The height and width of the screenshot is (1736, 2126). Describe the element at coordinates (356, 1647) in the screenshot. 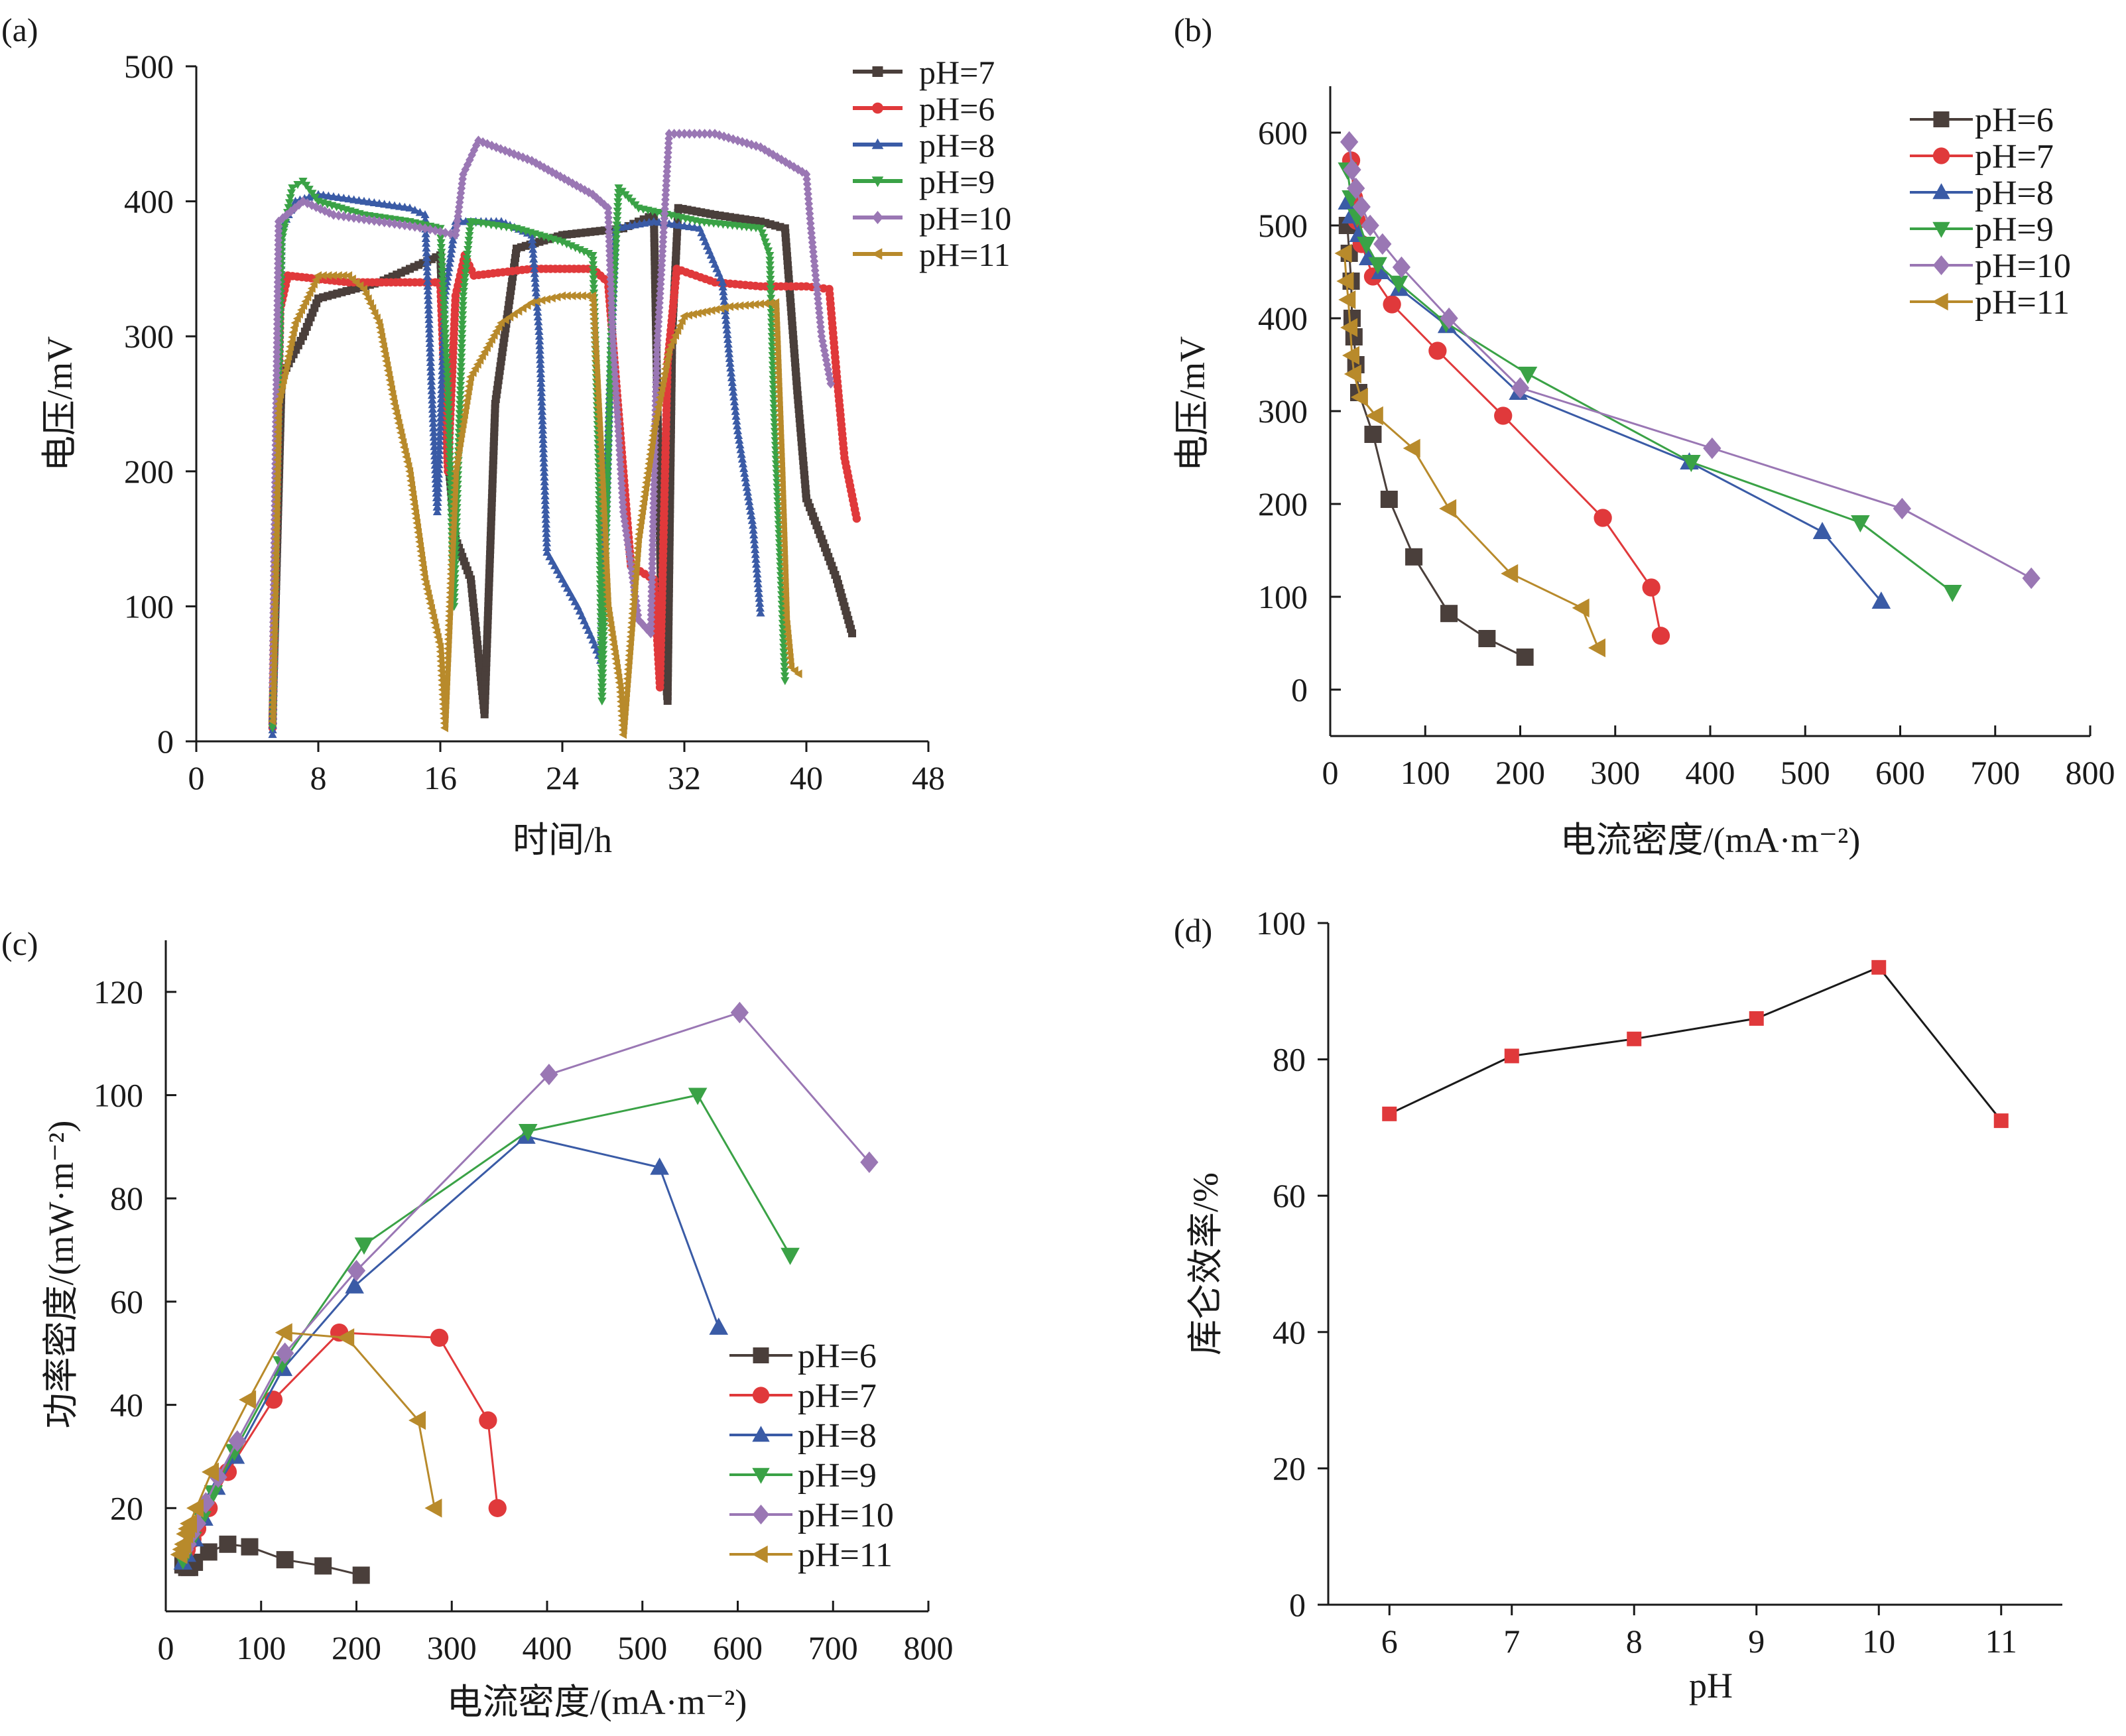

I see `x-tick-label: 200` at that location.